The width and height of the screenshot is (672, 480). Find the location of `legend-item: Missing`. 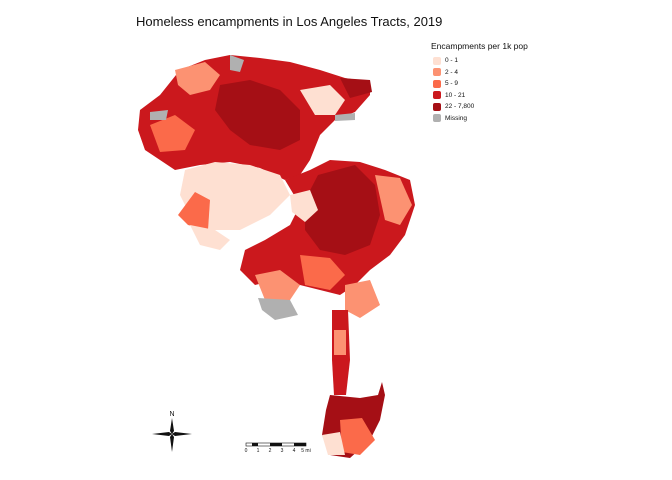

legend-item: Missing is located at coordinates (479, 119).